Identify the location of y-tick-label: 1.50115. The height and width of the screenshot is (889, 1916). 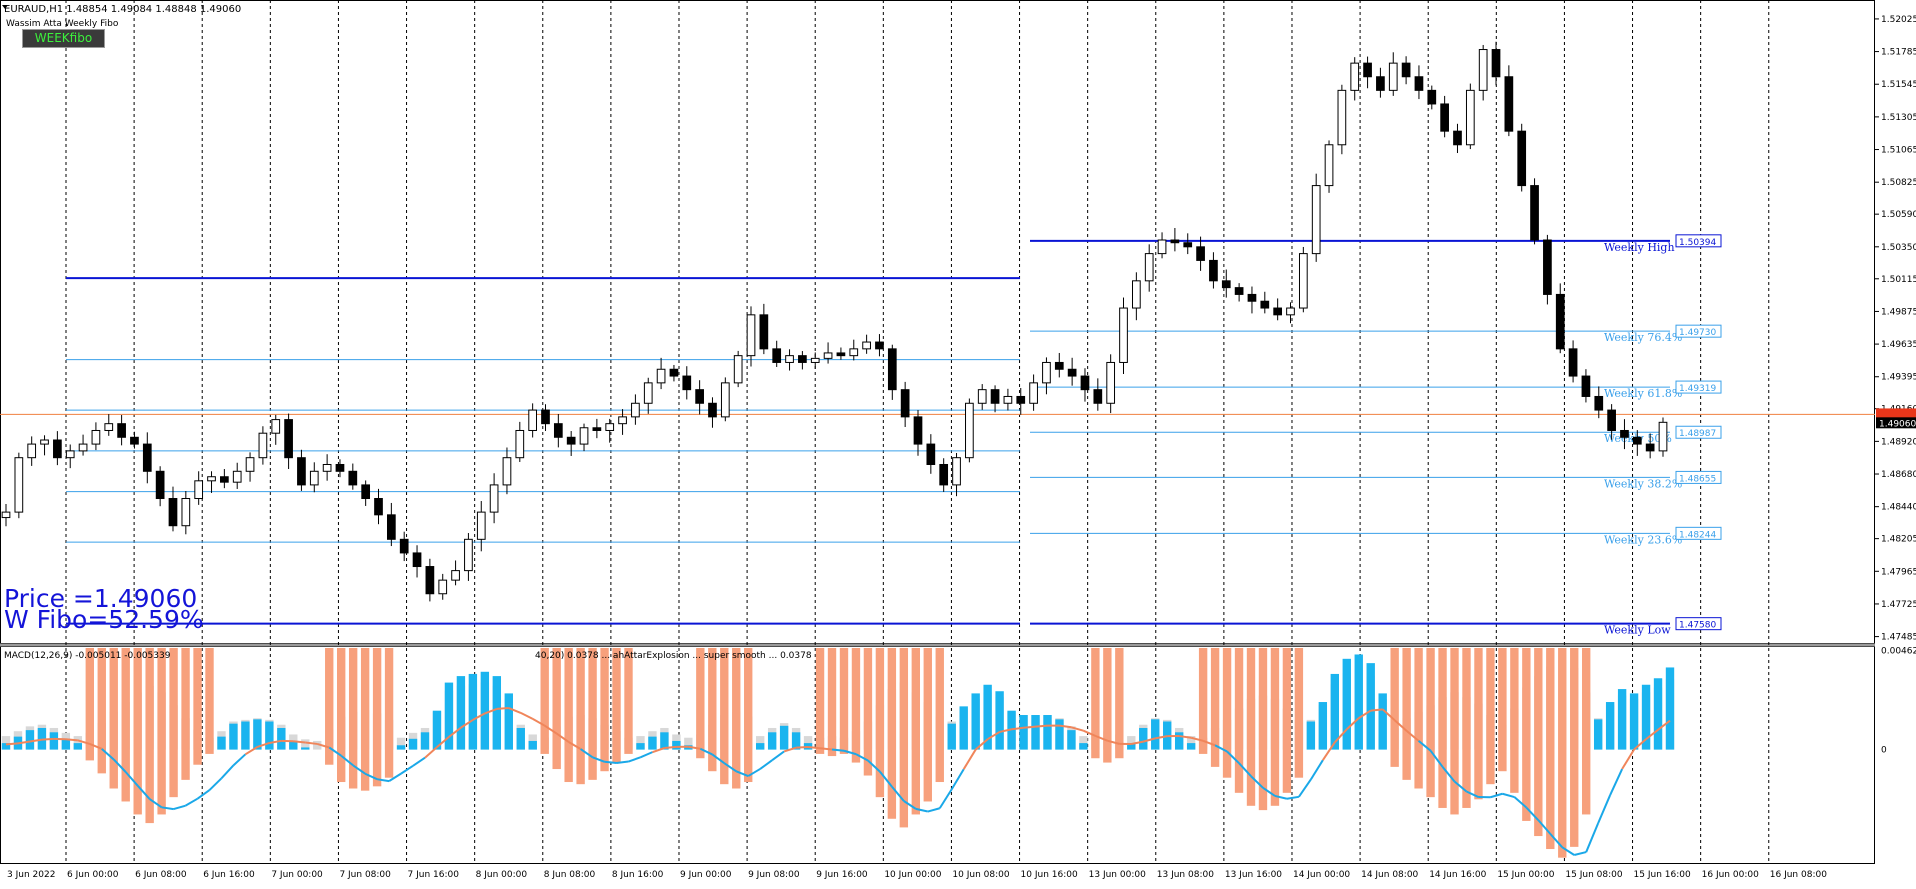
(1898, 280).